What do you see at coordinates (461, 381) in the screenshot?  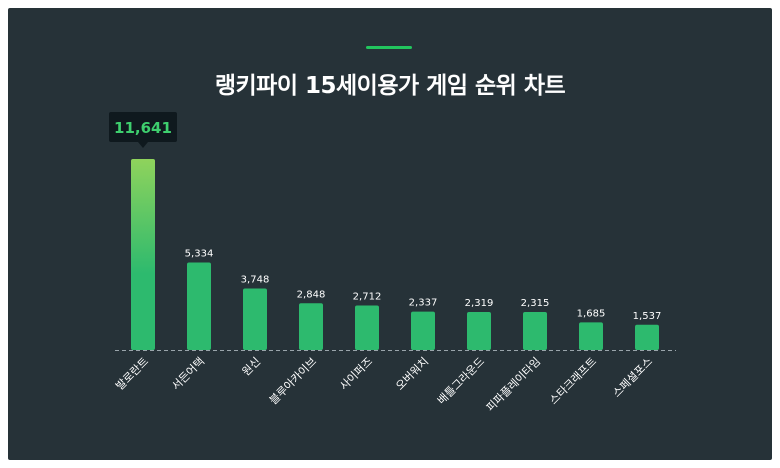 I see `category-label-7: 배틀그라운드` at bounding box center [461, 381].